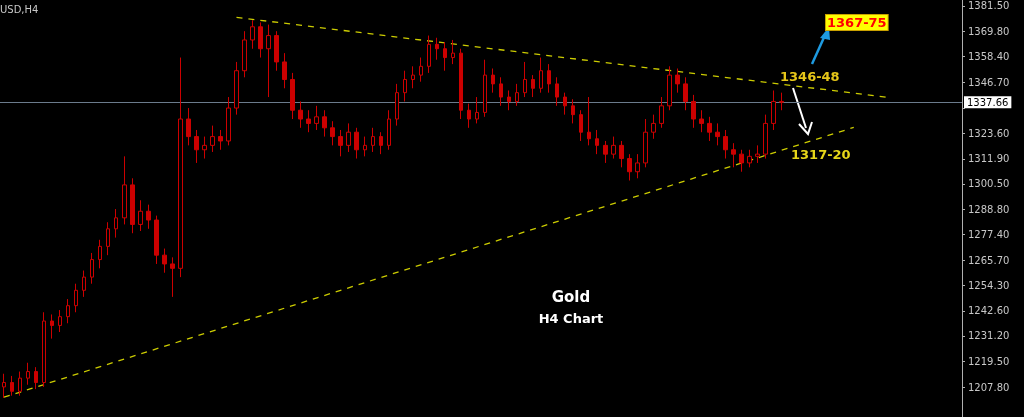 This screenshot has height=417, width=1024. What do you see at coordinates (989, 285) in the screenshot?
I see `y-tick-label: 1254.30` at bounding box center [989, 285].